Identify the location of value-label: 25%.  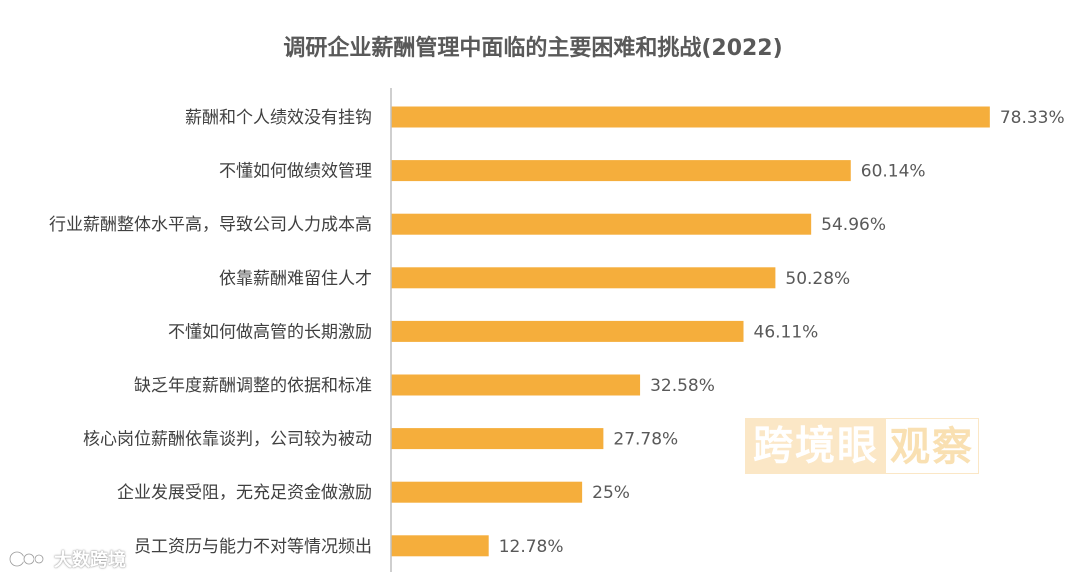
(611, 493).